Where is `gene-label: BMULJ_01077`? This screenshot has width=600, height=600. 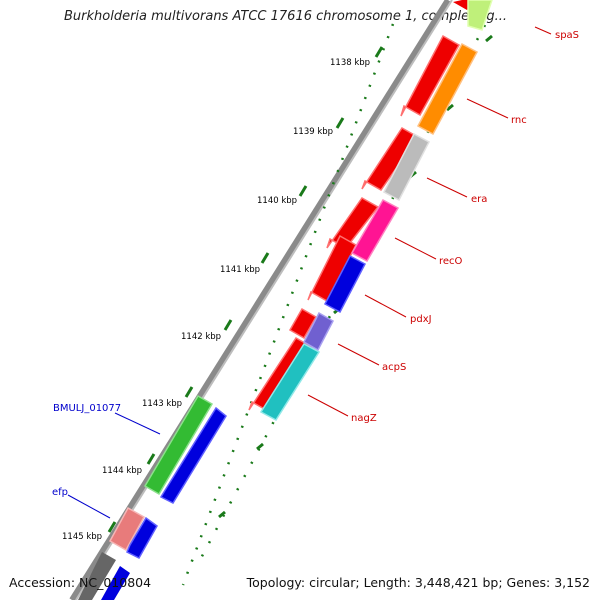 gene-label: BMULJ_01077 is located at coordinates (87, 408).